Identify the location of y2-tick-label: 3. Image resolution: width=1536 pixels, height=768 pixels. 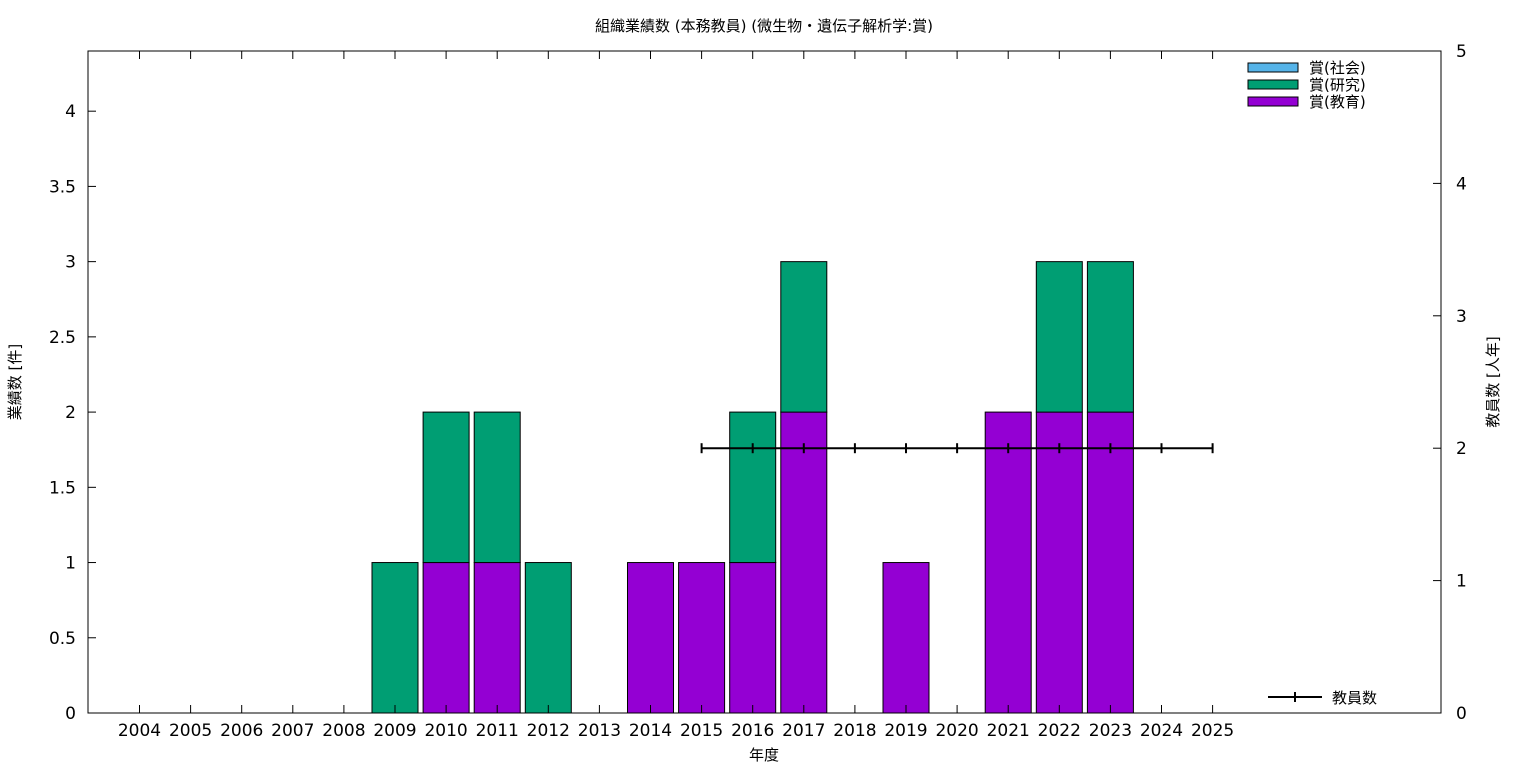
(1461, 317).